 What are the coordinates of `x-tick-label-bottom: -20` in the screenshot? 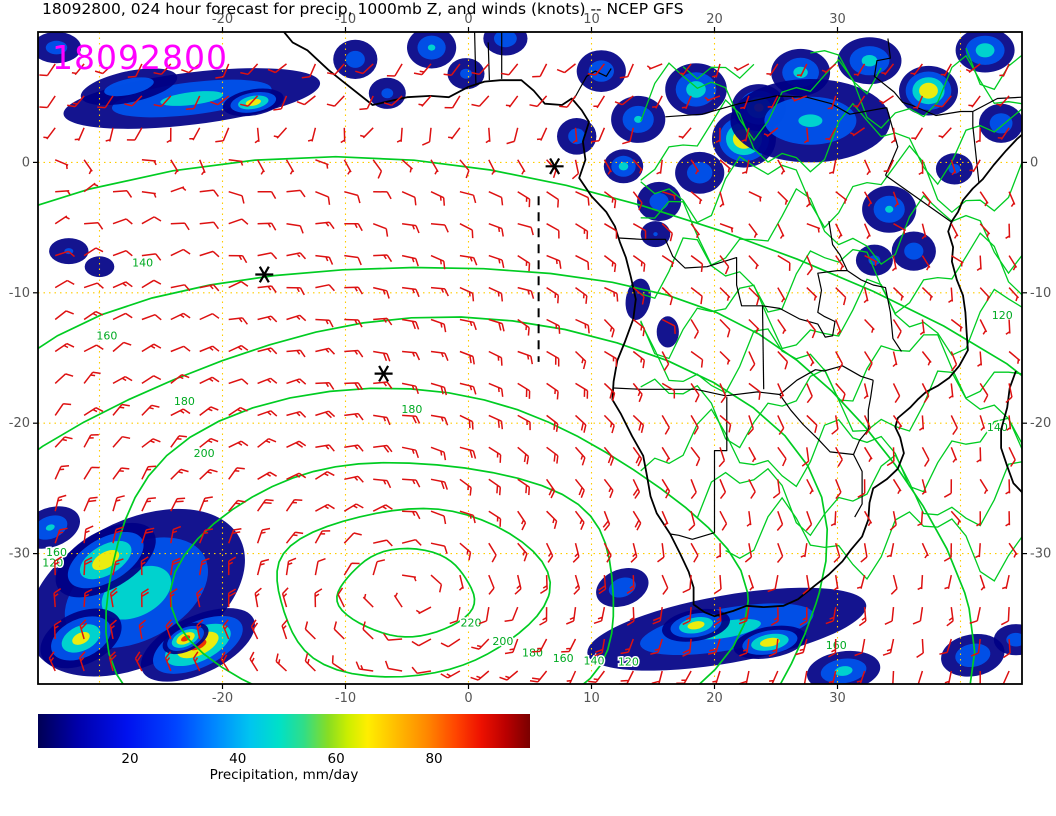 It's located at (222, 698).